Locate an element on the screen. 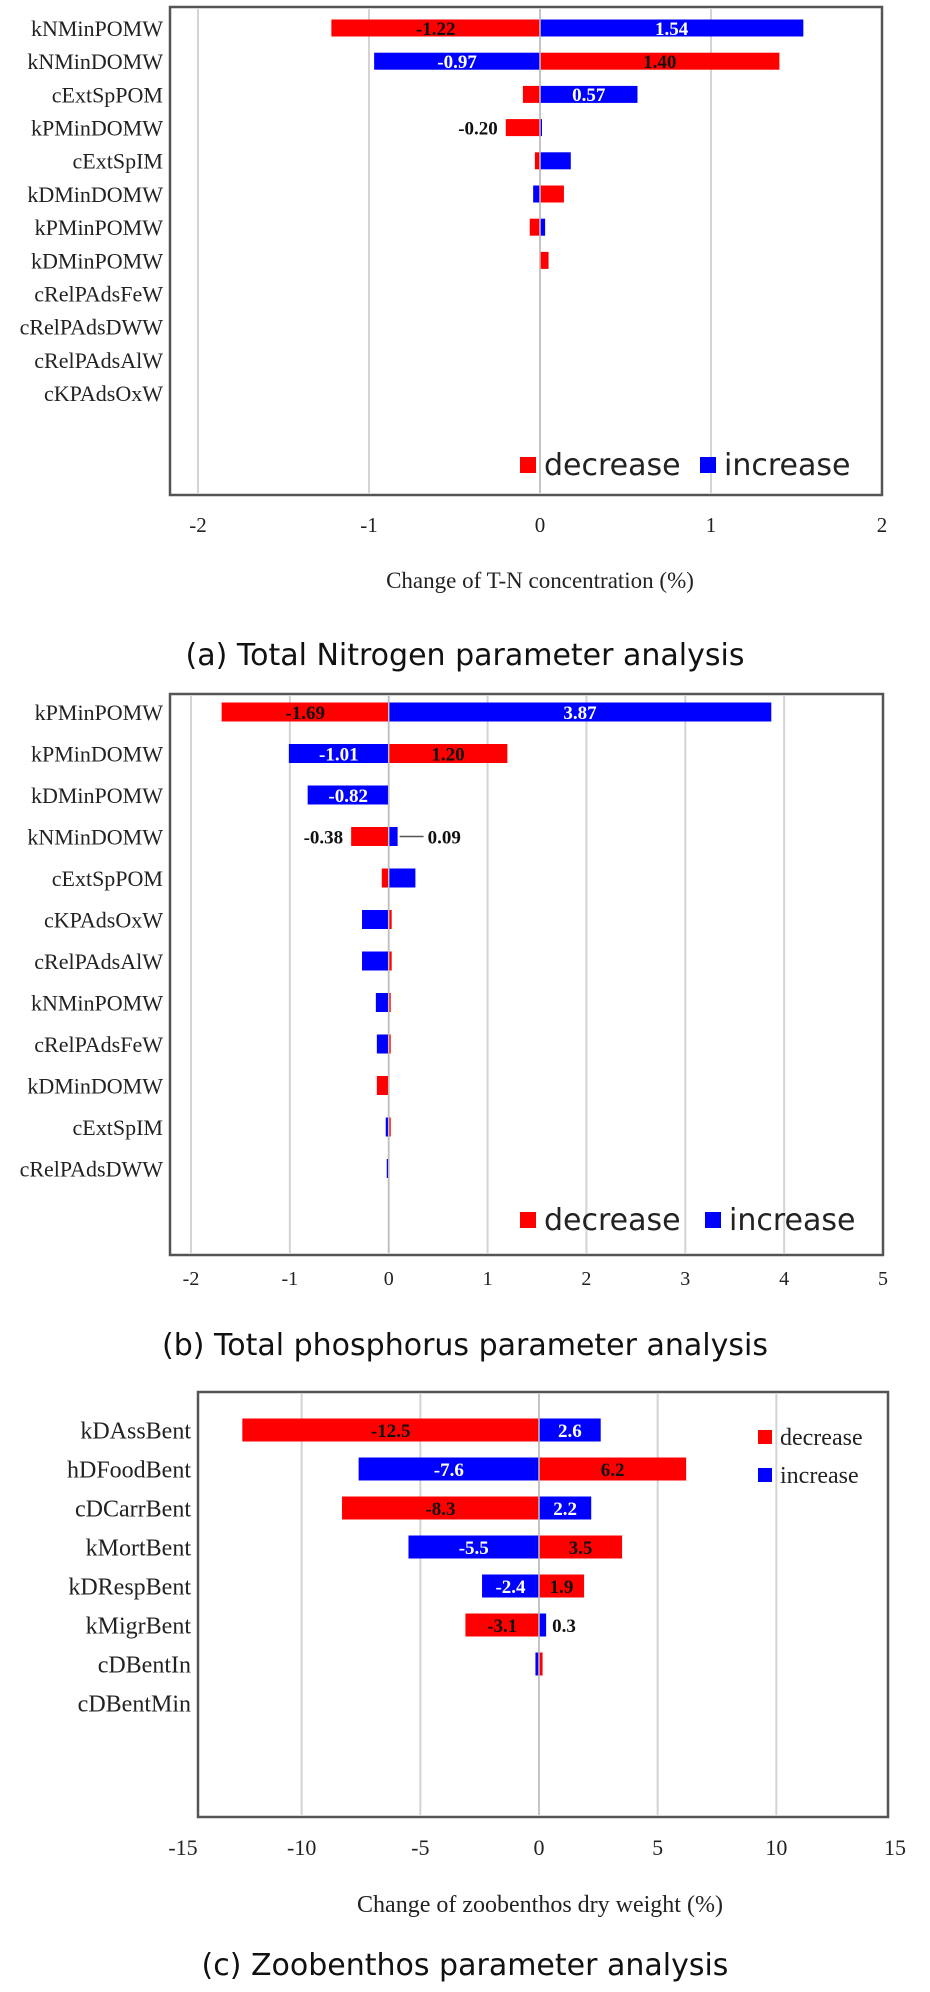  bar-decrease-kpminpomw is located at coordinates (305, 712).